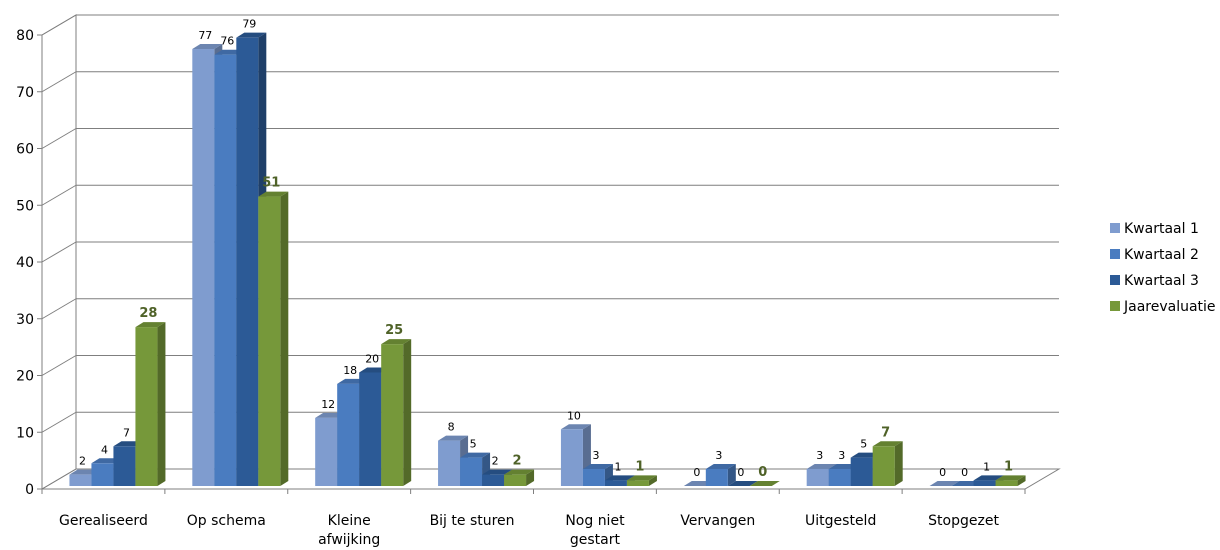  What do you see at coordinates (717, 521) in the screenshot?
I see `x-tick-label: Vervangen` at bounding box center [717, 521].